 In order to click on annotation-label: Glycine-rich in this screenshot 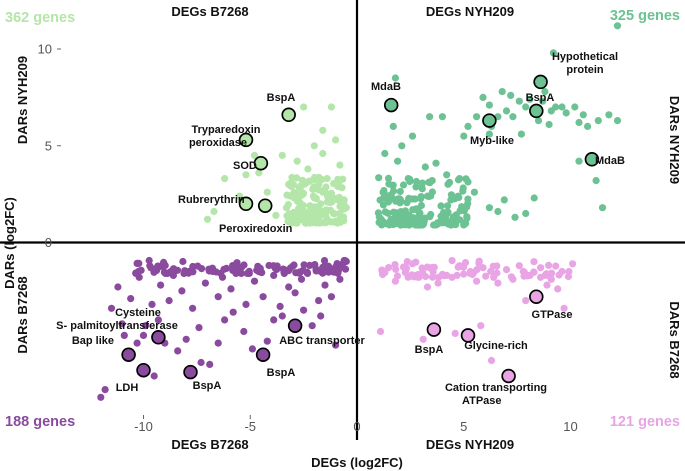, I will do `click(496, 346)`.